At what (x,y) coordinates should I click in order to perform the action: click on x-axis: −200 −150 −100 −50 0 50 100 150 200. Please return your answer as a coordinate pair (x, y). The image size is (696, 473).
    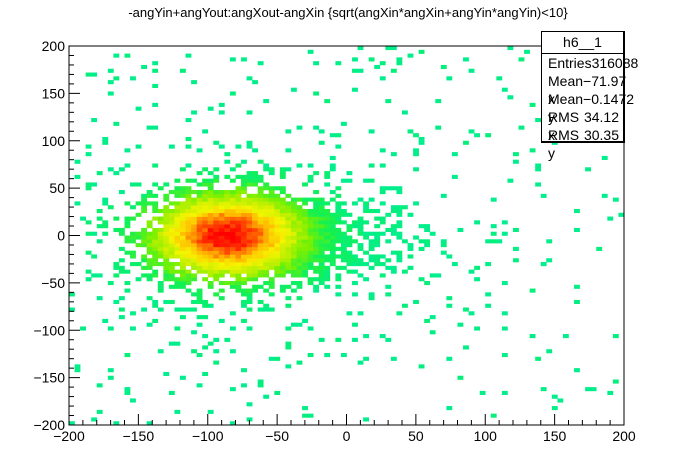
    Looking at the image, I should click on (344, 429).